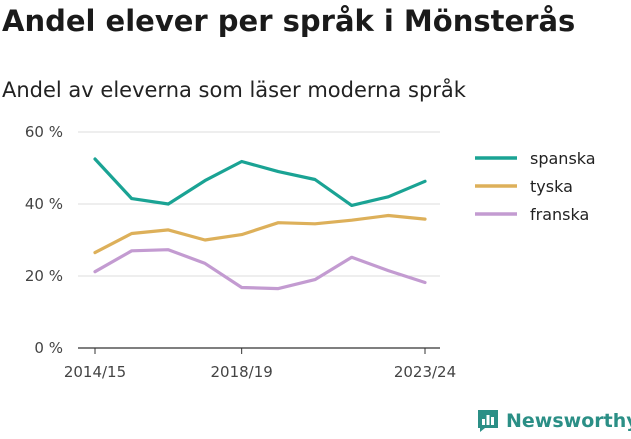 Image resolution: width=631 pixels, height=439 pixels. I want to click on y-axis-tick-labels: 0 % 20 % 40 % 60 %, so click(44, 240).